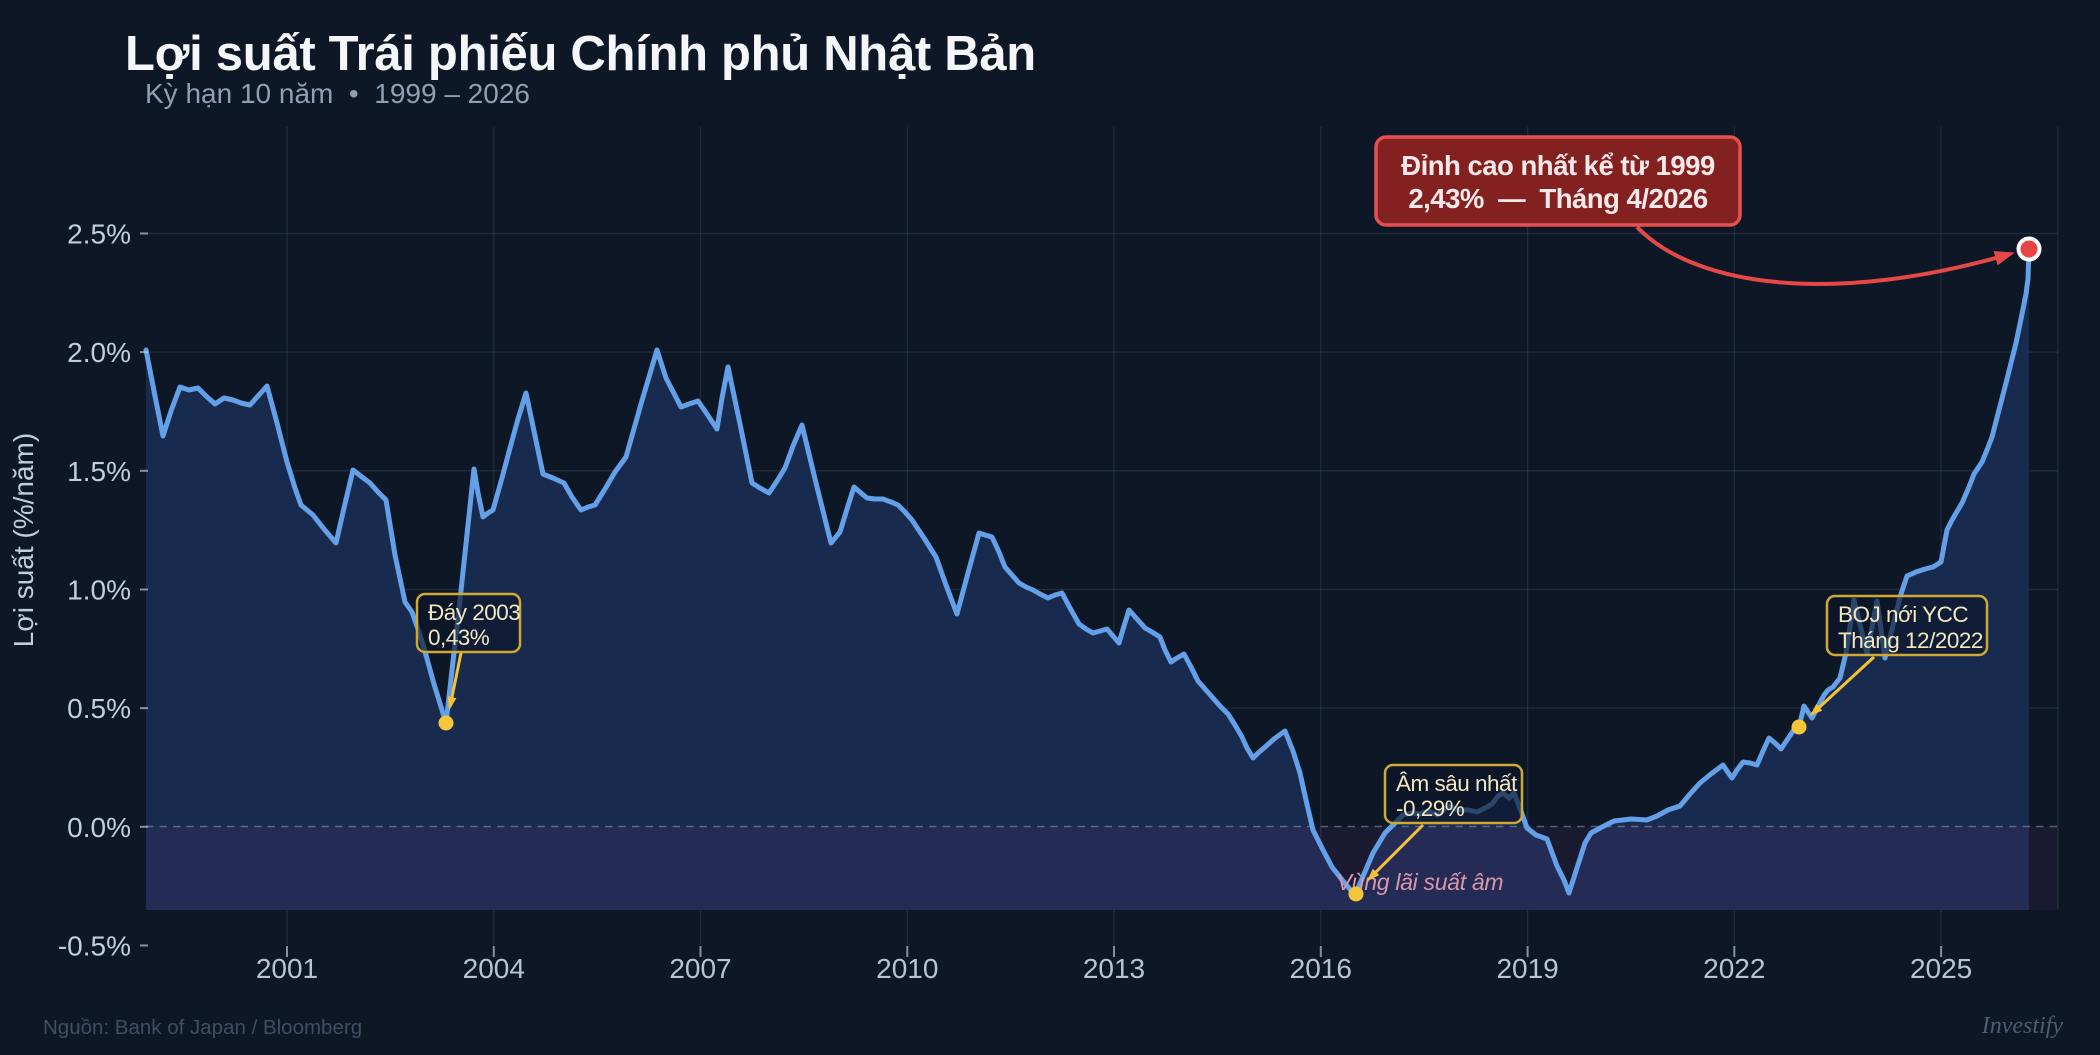 The width and height of the screenshot is (2100, 1055). I want to click on svg-text: 2025, so click(1941, 968).